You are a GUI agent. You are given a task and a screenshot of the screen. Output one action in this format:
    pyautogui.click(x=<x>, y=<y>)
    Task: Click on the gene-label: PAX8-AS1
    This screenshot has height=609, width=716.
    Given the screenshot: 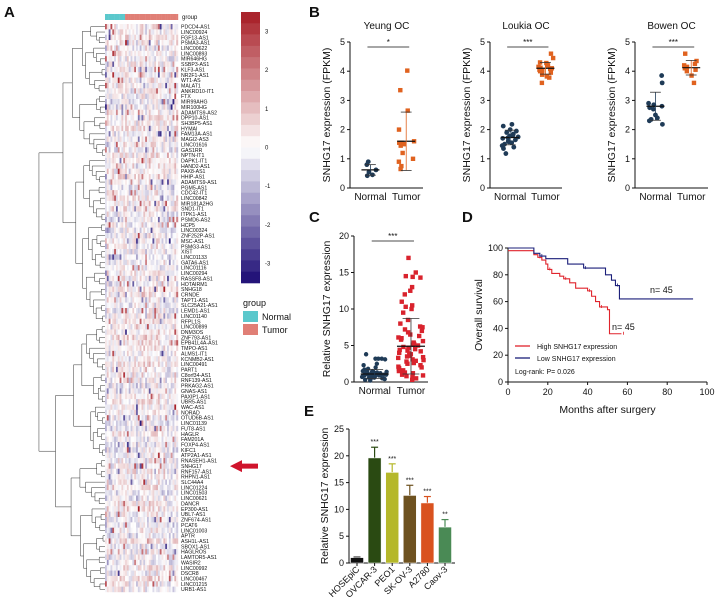 What is the action you would take?
    pyautogui.click(x=193, y=172)
    